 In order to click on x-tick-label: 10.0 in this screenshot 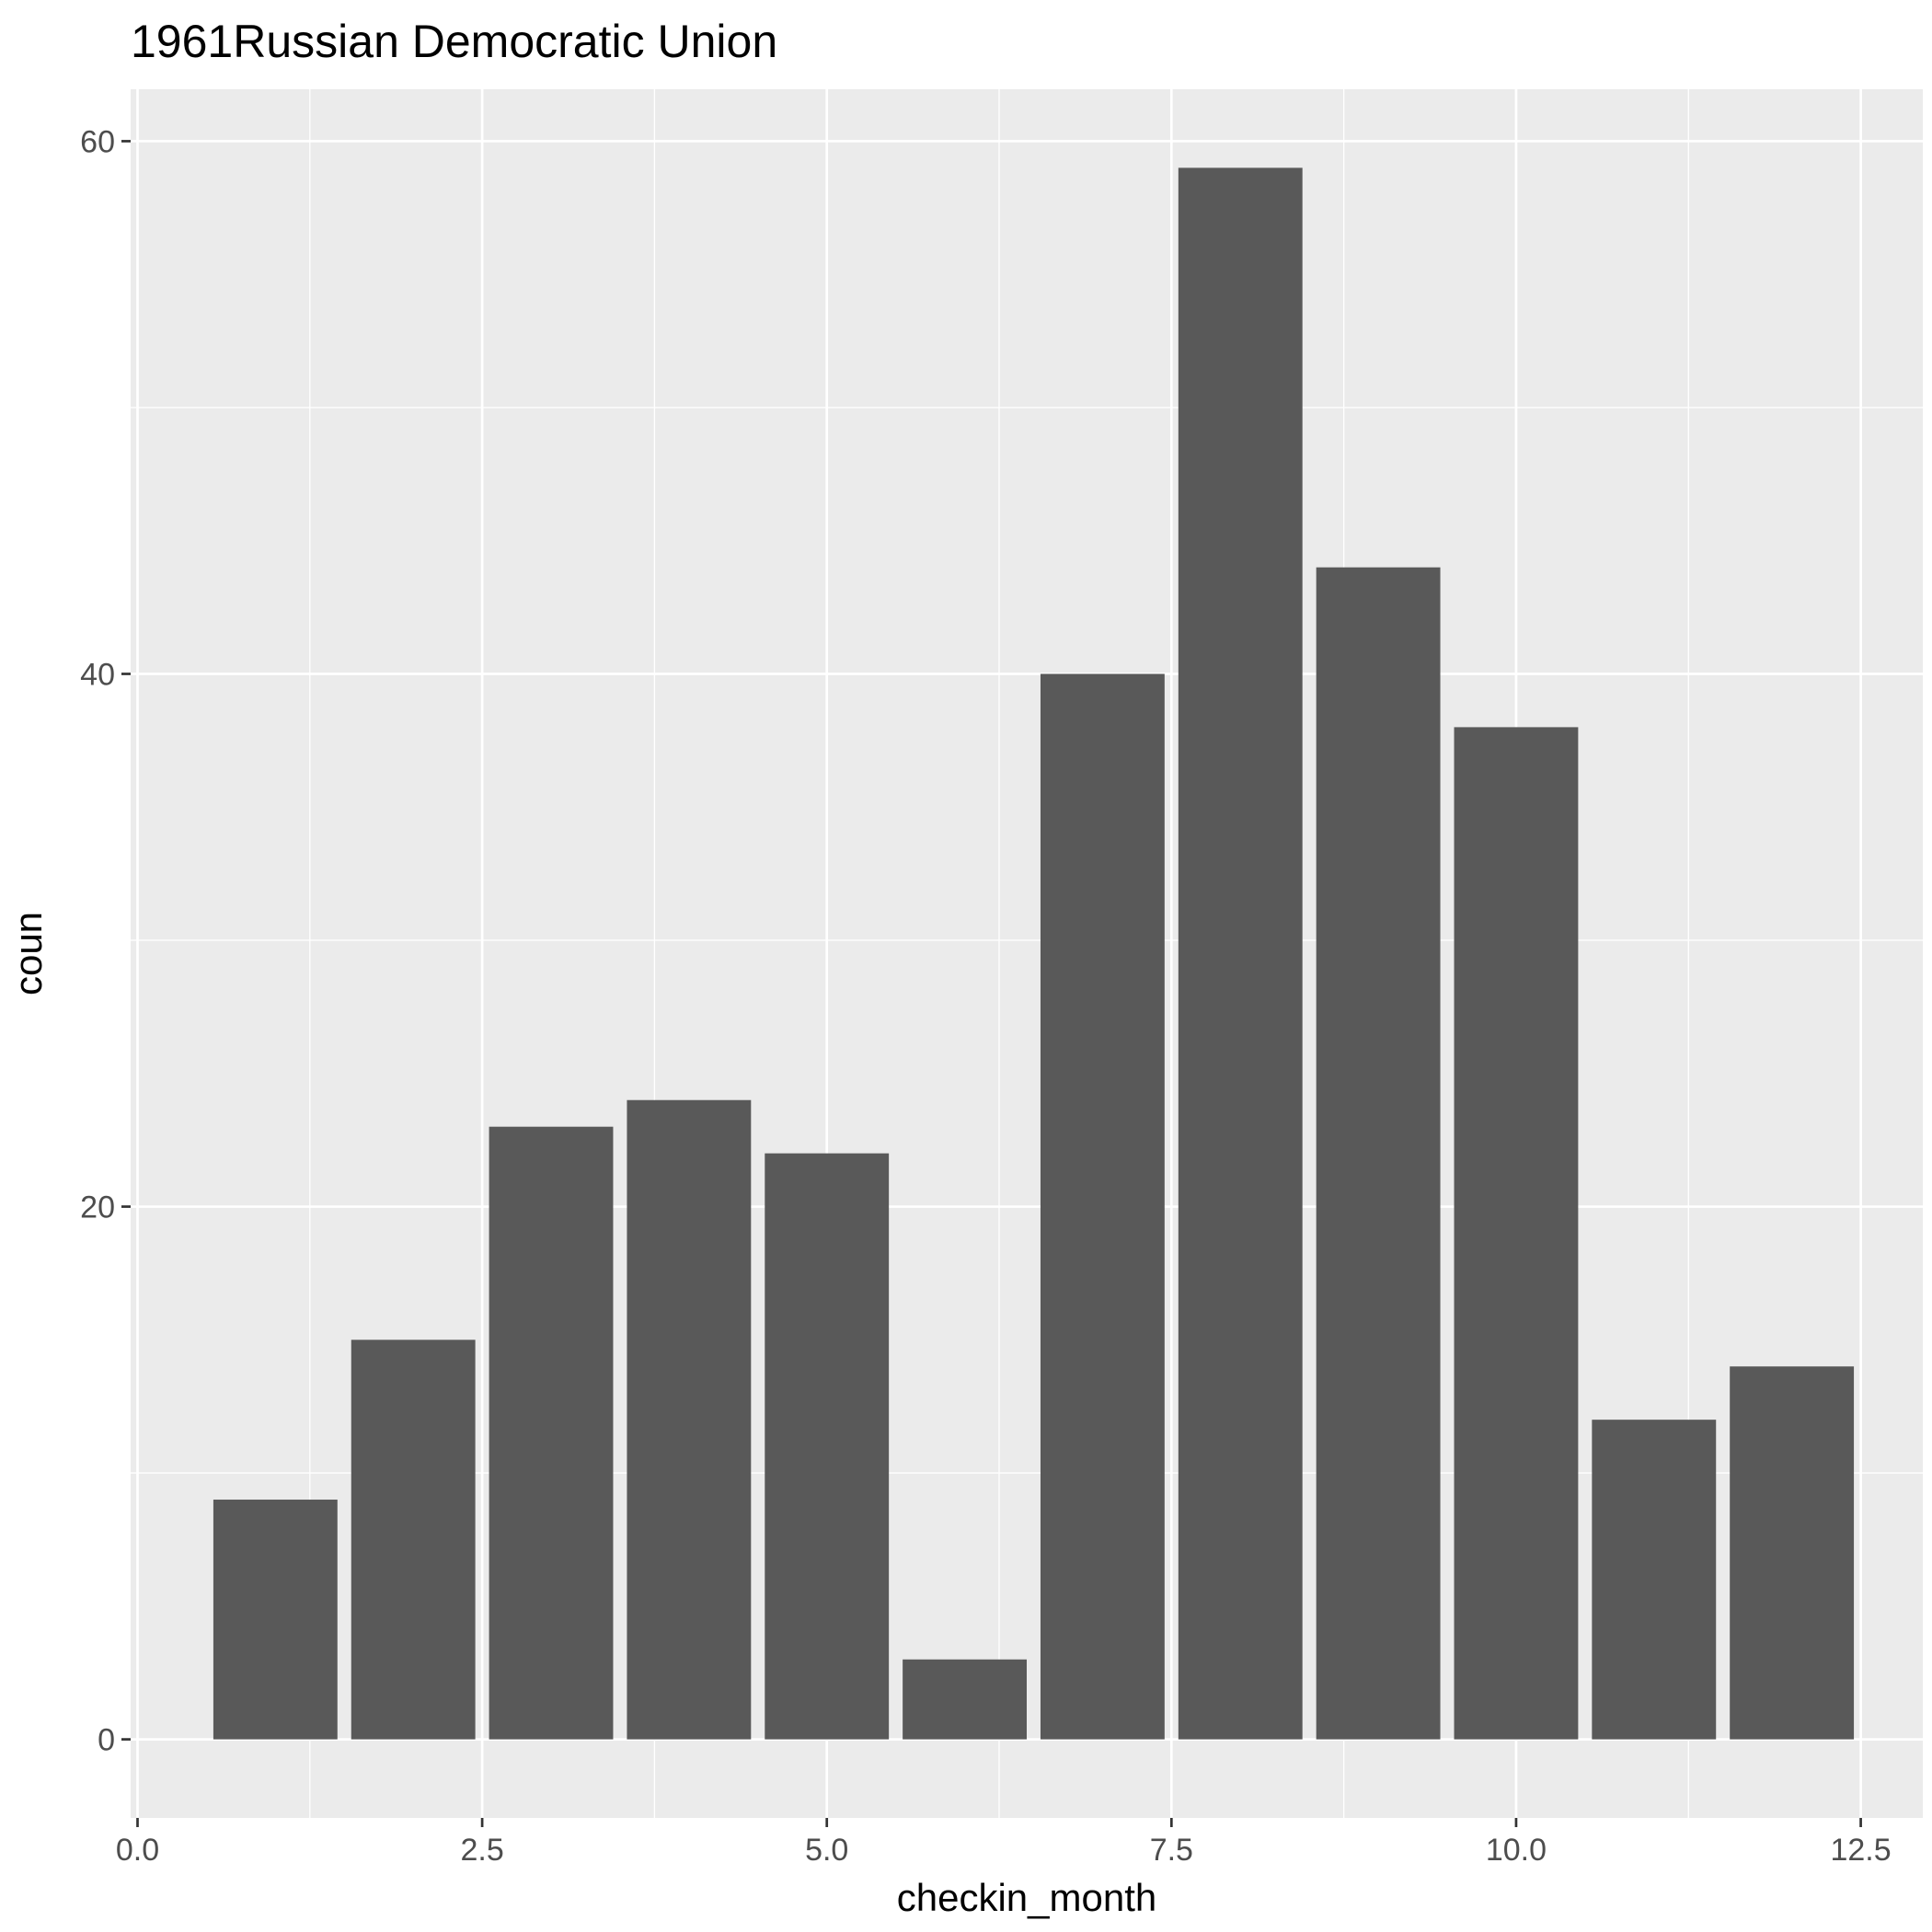, I will do `click(1516, 1850)`.